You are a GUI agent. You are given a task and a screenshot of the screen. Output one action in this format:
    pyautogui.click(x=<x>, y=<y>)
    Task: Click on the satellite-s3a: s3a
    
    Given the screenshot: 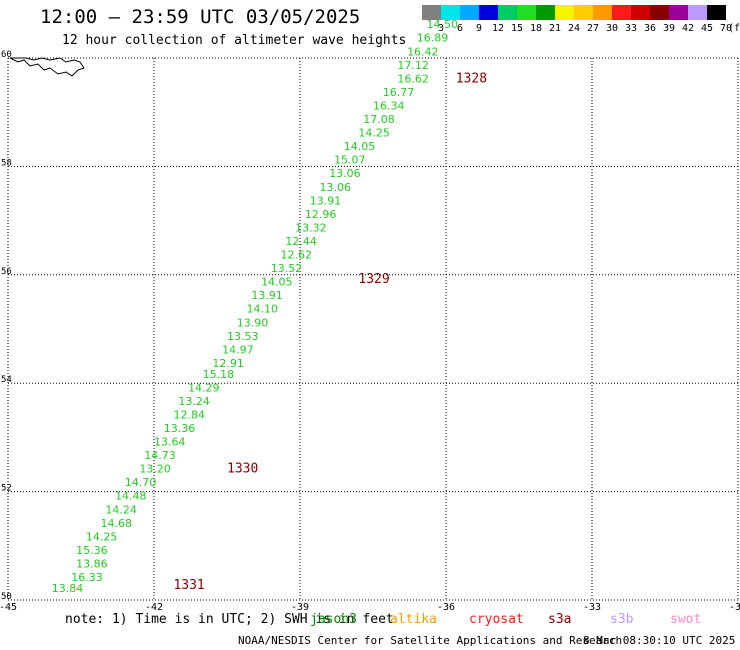 What is the action you would take?
    pyautogui.click(x=560, y=619)
    